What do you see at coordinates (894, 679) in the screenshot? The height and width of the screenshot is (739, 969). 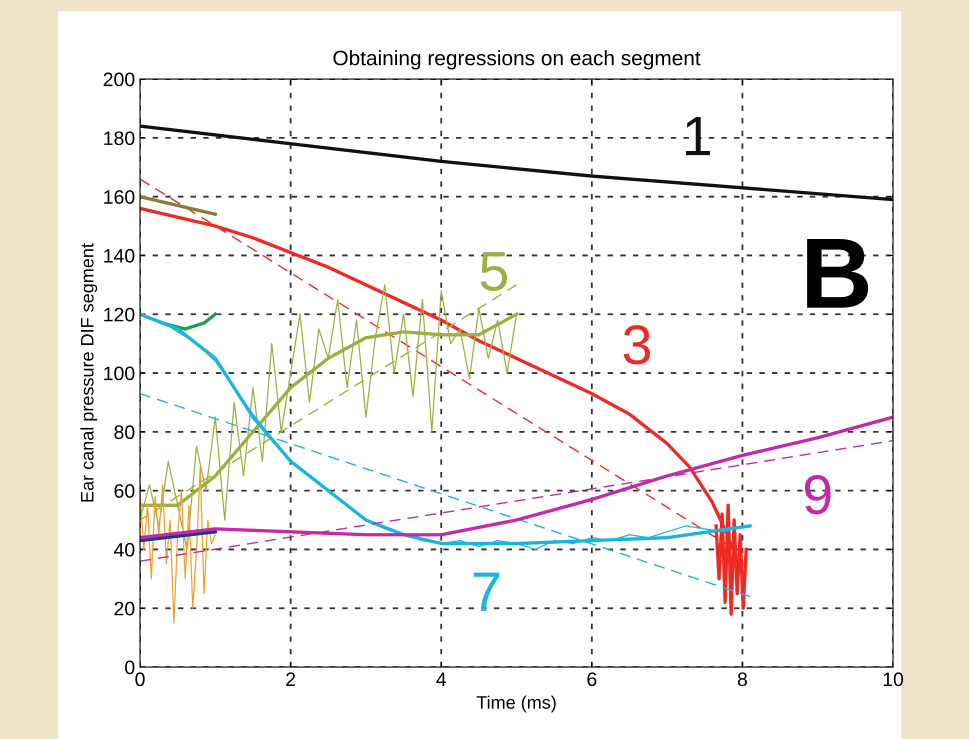 I see `x-tick-label: 10` at bounding box center [894, 679].